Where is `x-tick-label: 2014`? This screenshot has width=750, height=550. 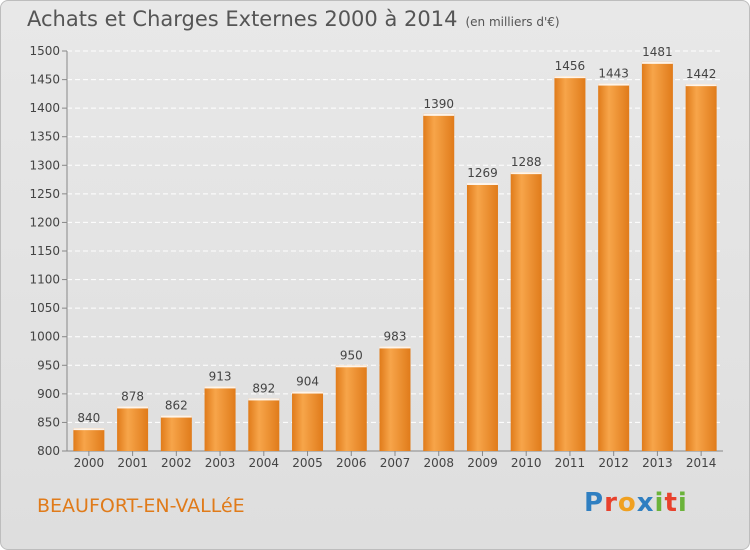
x-tick-label: 2014 is located at coordinates (701, 463).